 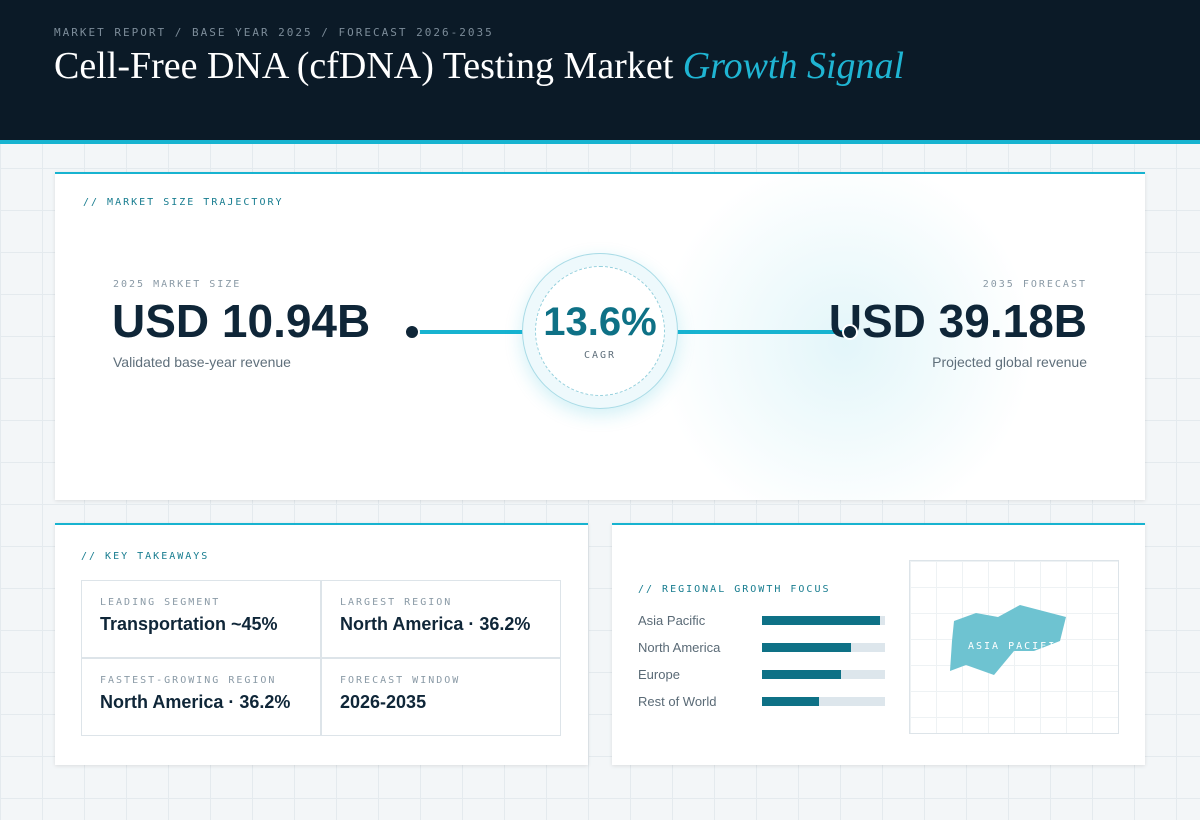 I want to click on start-dot, so click(x=412, y=332).